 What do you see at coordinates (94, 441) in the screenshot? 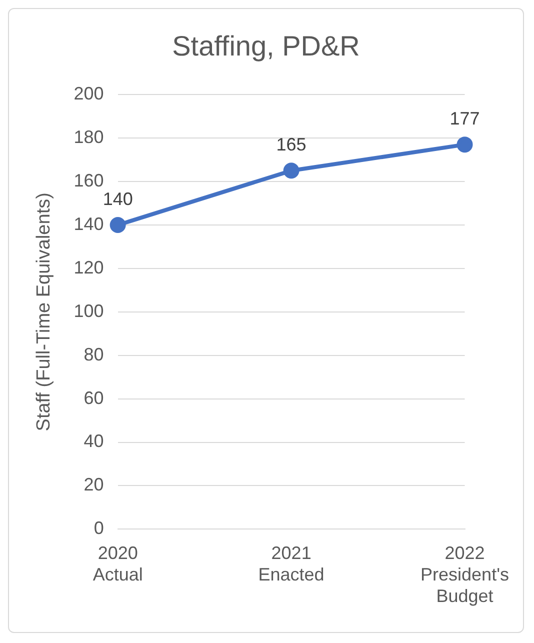
I see `y-tick-label: 40` at bounding box center [94, 441].